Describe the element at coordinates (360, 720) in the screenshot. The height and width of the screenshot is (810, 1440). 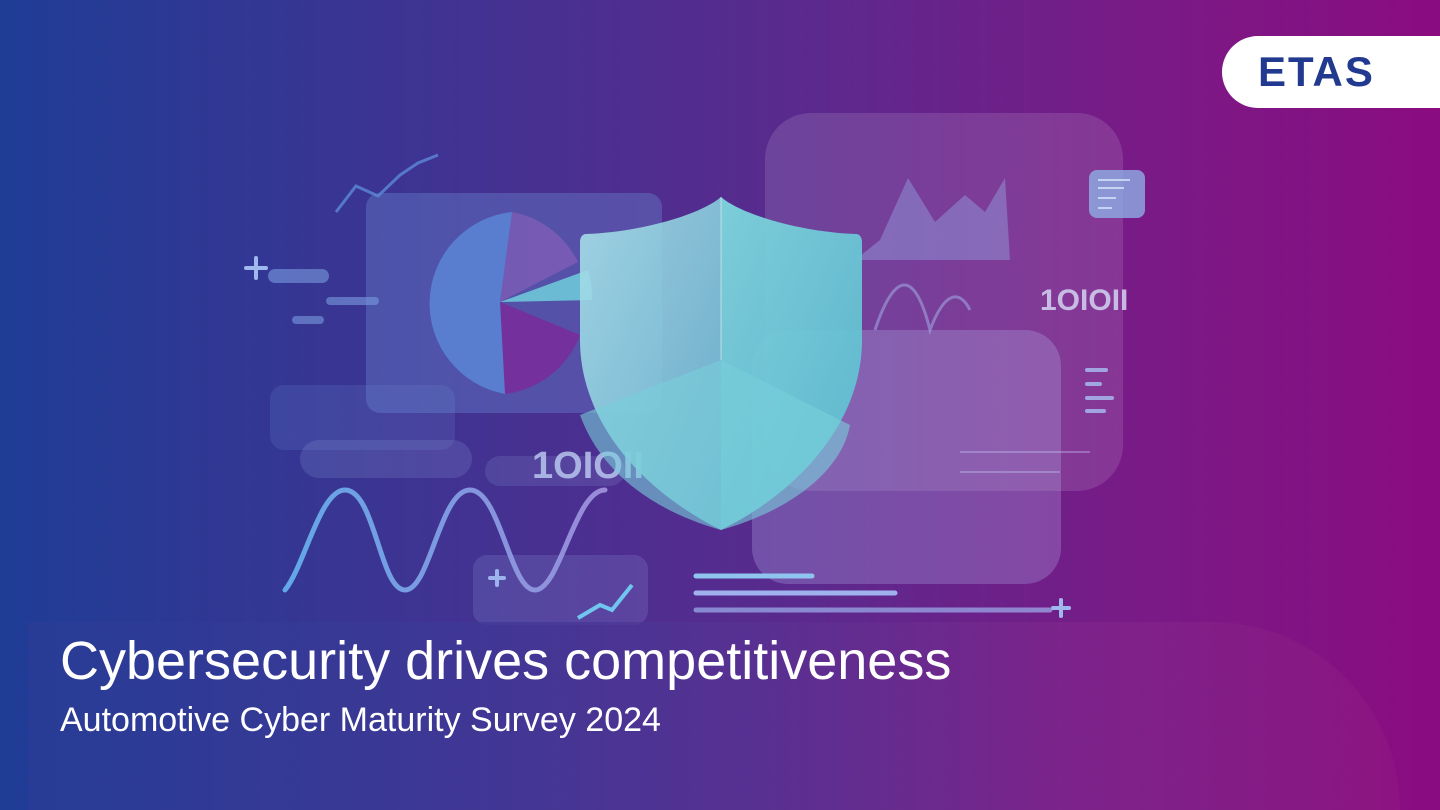
I see `page-subtitle: Automotive Cyber Maturity Survey 2024` at that location.